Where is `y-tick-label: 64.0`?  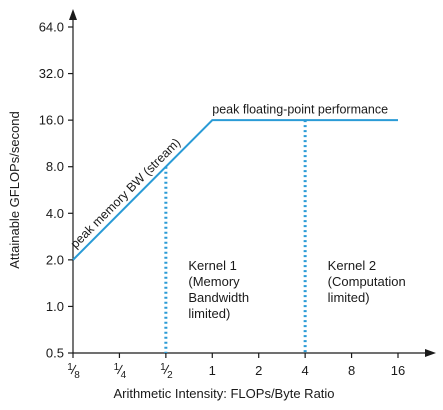 y-tick-label: 64.0 is located at coordinates (51, 27).